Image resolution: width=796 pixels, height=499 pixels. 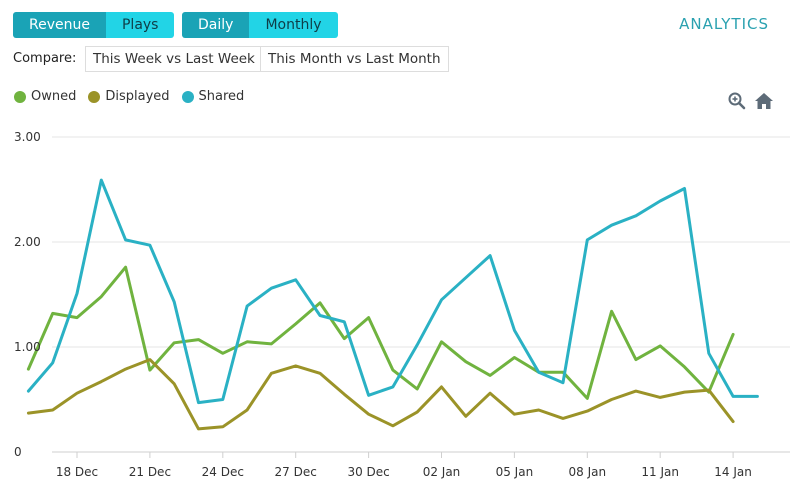 I want to click on revenue-button: Revenue, so click(x=59, y=25).